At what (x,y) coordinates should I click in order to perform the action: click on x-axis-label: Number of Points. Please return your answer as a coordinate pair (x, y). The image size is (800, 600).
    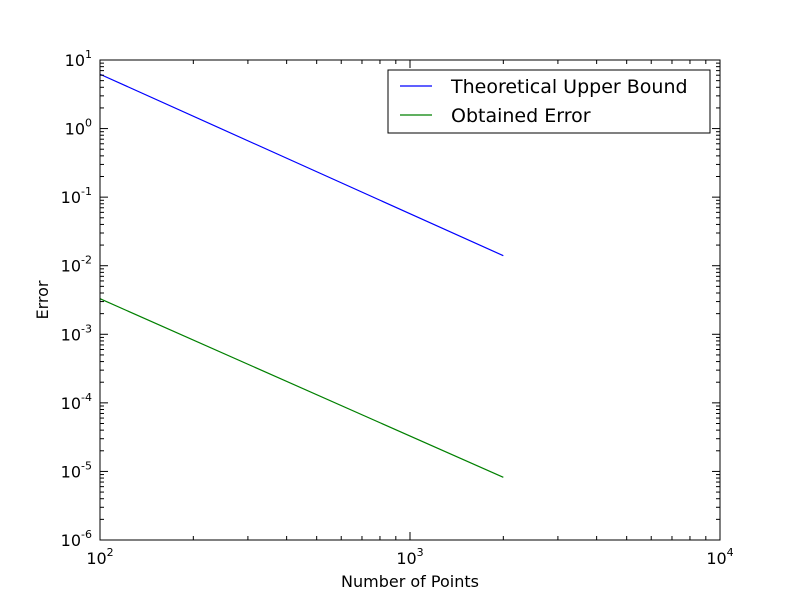
    Looking at the image, I should click on (410, 581).